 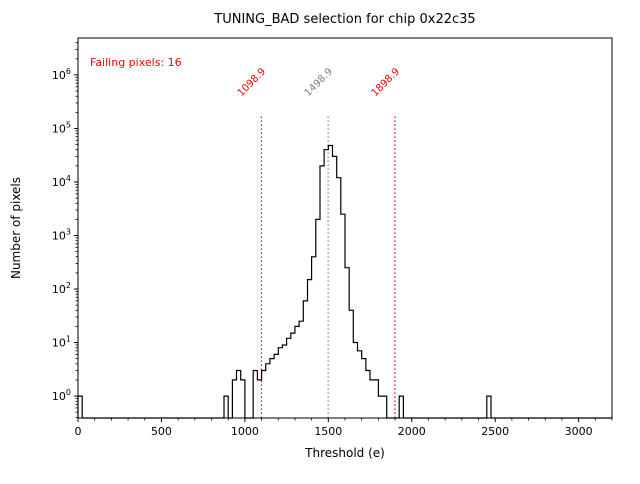 I want to click on failing-pixels-text: Failing pixels: 16, so click(x=136, y=62).